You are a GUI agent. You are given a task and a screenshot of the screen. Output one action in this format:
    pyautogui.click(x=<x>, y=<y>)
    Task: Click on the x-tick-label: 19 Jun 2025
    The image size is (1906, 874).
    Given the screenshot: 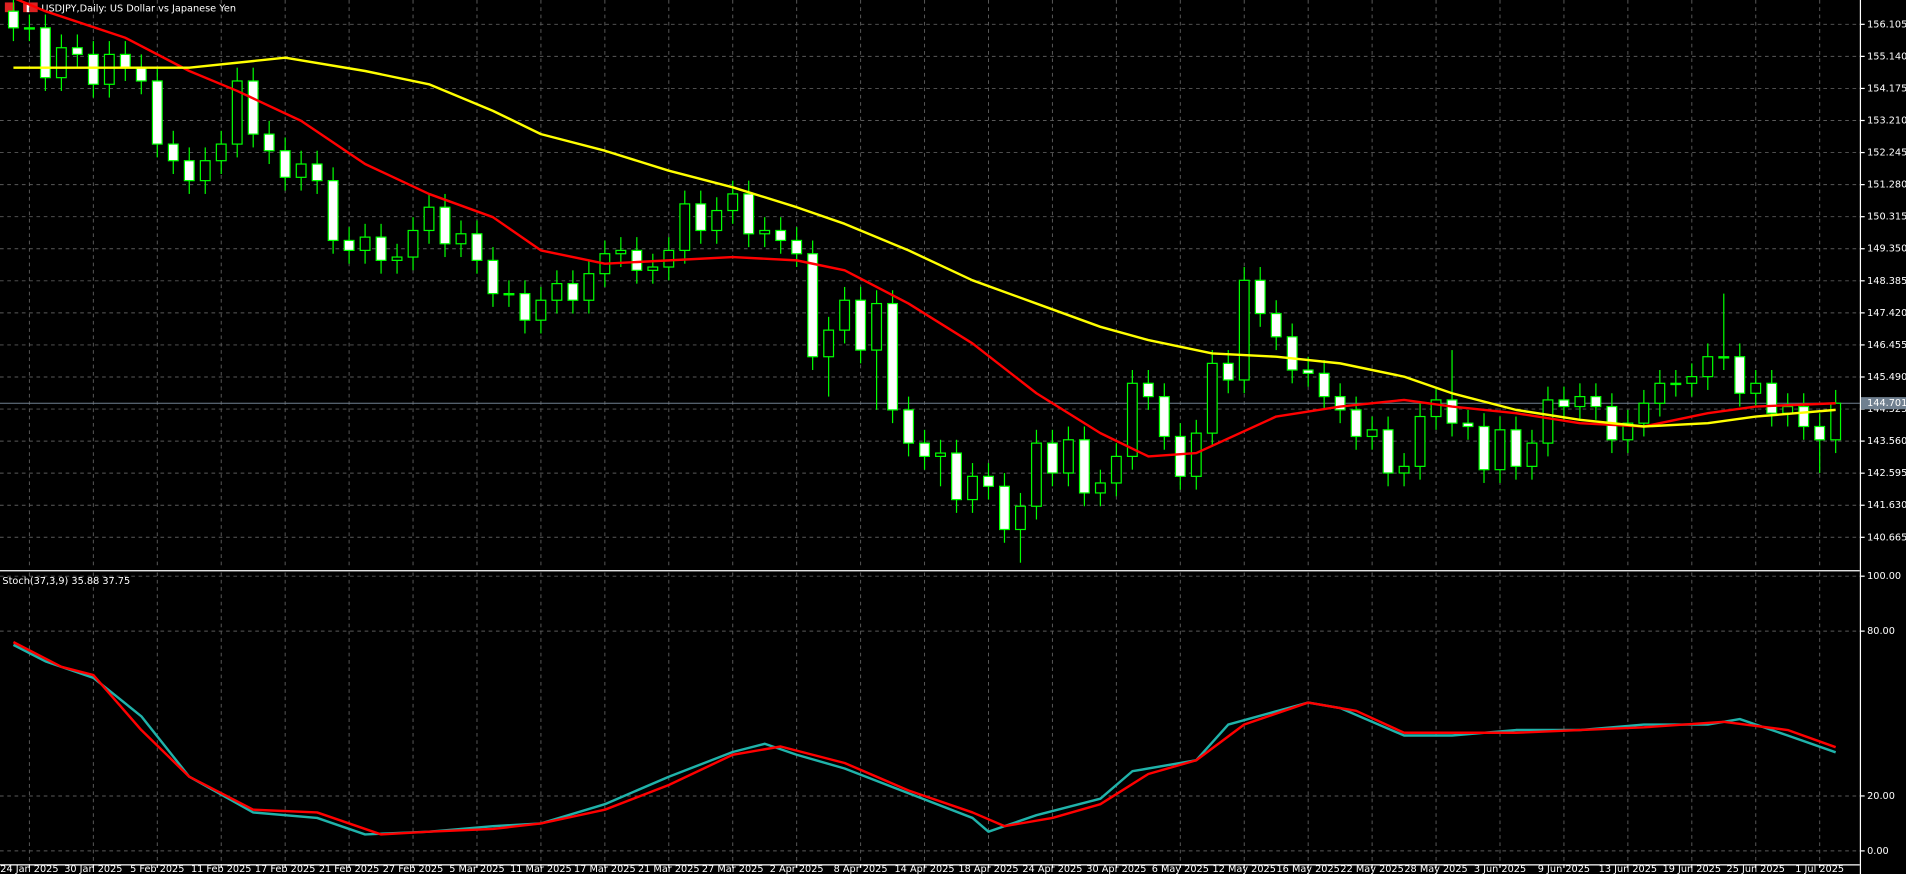 What is the action you would take?
    pyautogui.click(x=1692, y=869)
    